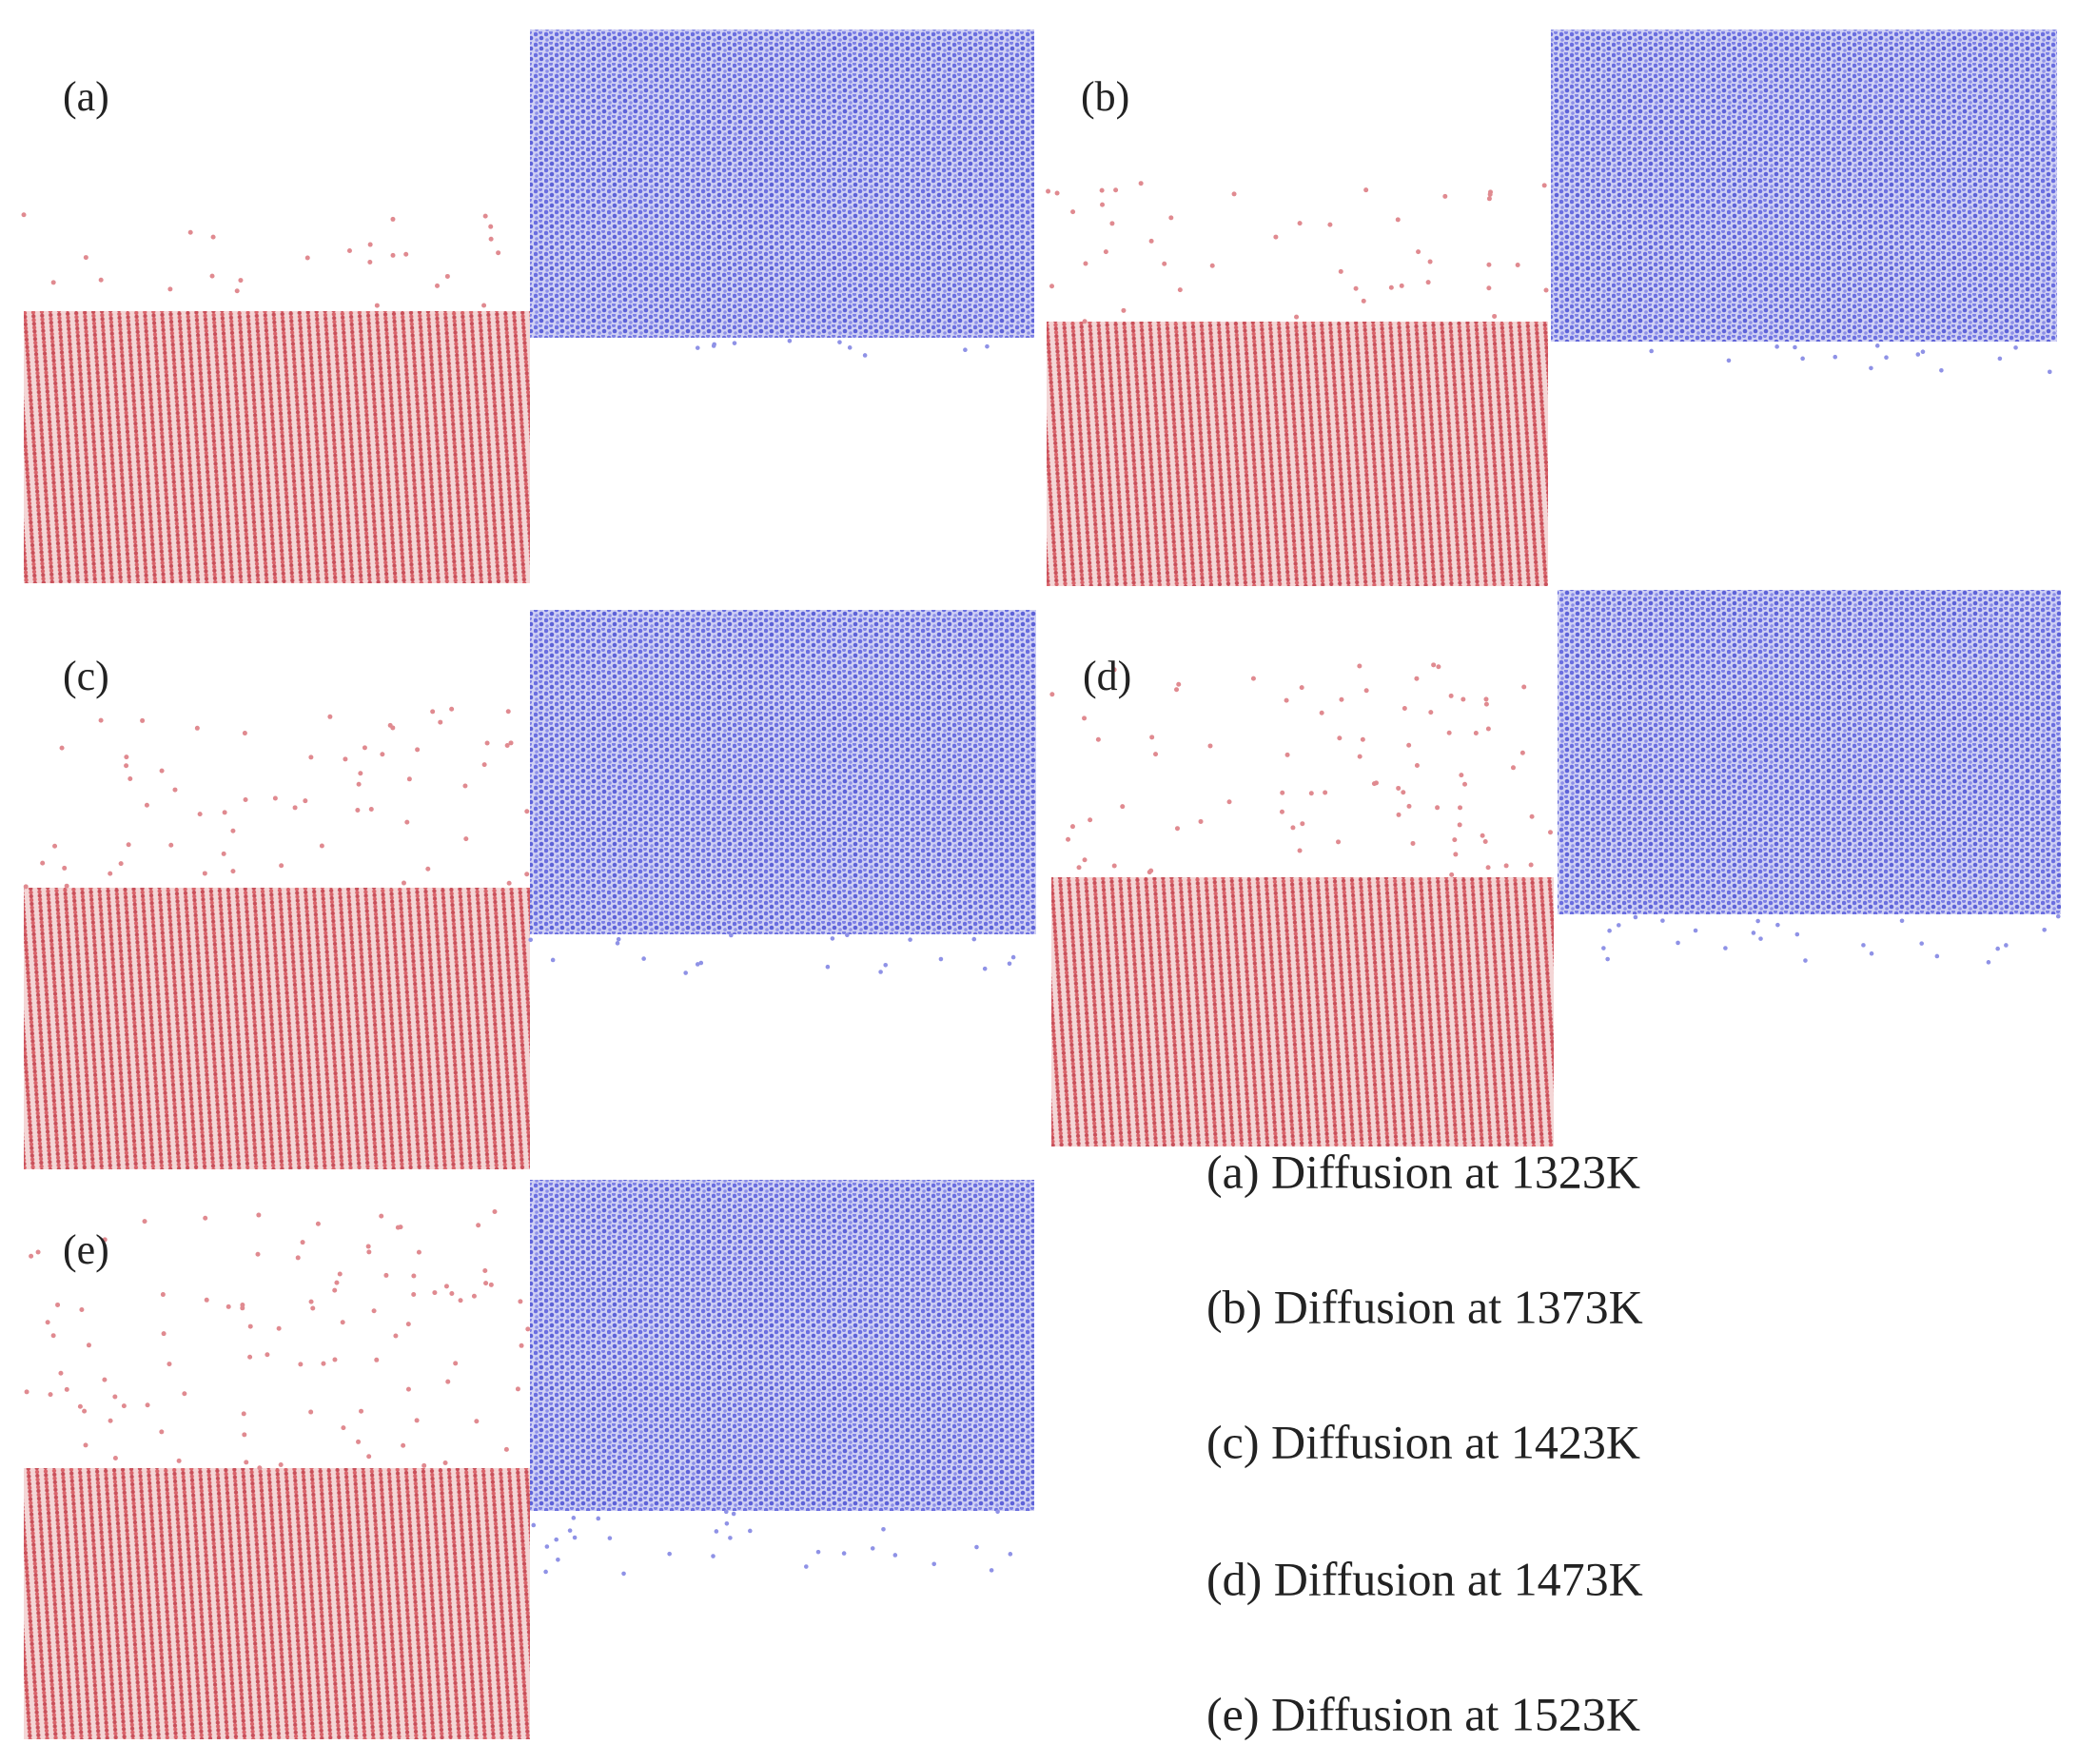 The width and height of the screenshot is (2078, 1764). Describe the element at coordinates (86, 96) in the screenshot. I see `panel-label: (a)` at that location.